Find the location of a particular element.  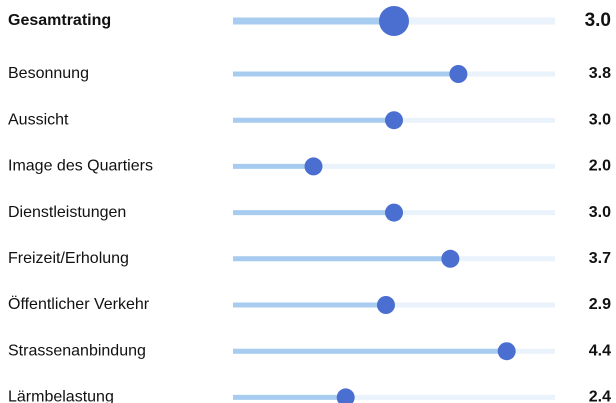

category-label: Öffentlicher Verkehr is located at coordinates (79, 304).